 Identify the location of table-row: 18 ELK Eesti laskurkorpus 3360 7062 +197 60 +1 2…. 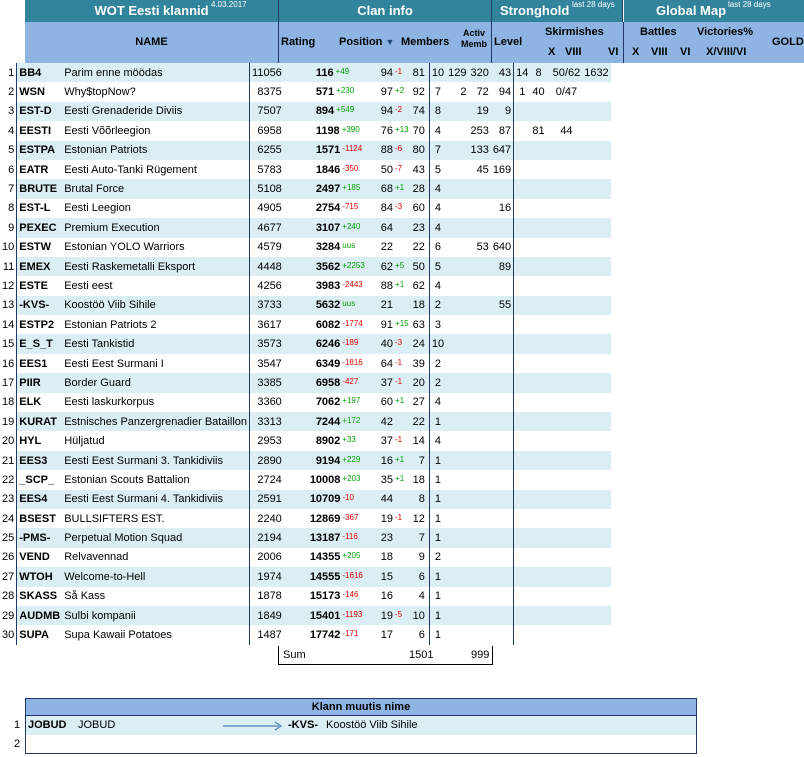
(305, 402).